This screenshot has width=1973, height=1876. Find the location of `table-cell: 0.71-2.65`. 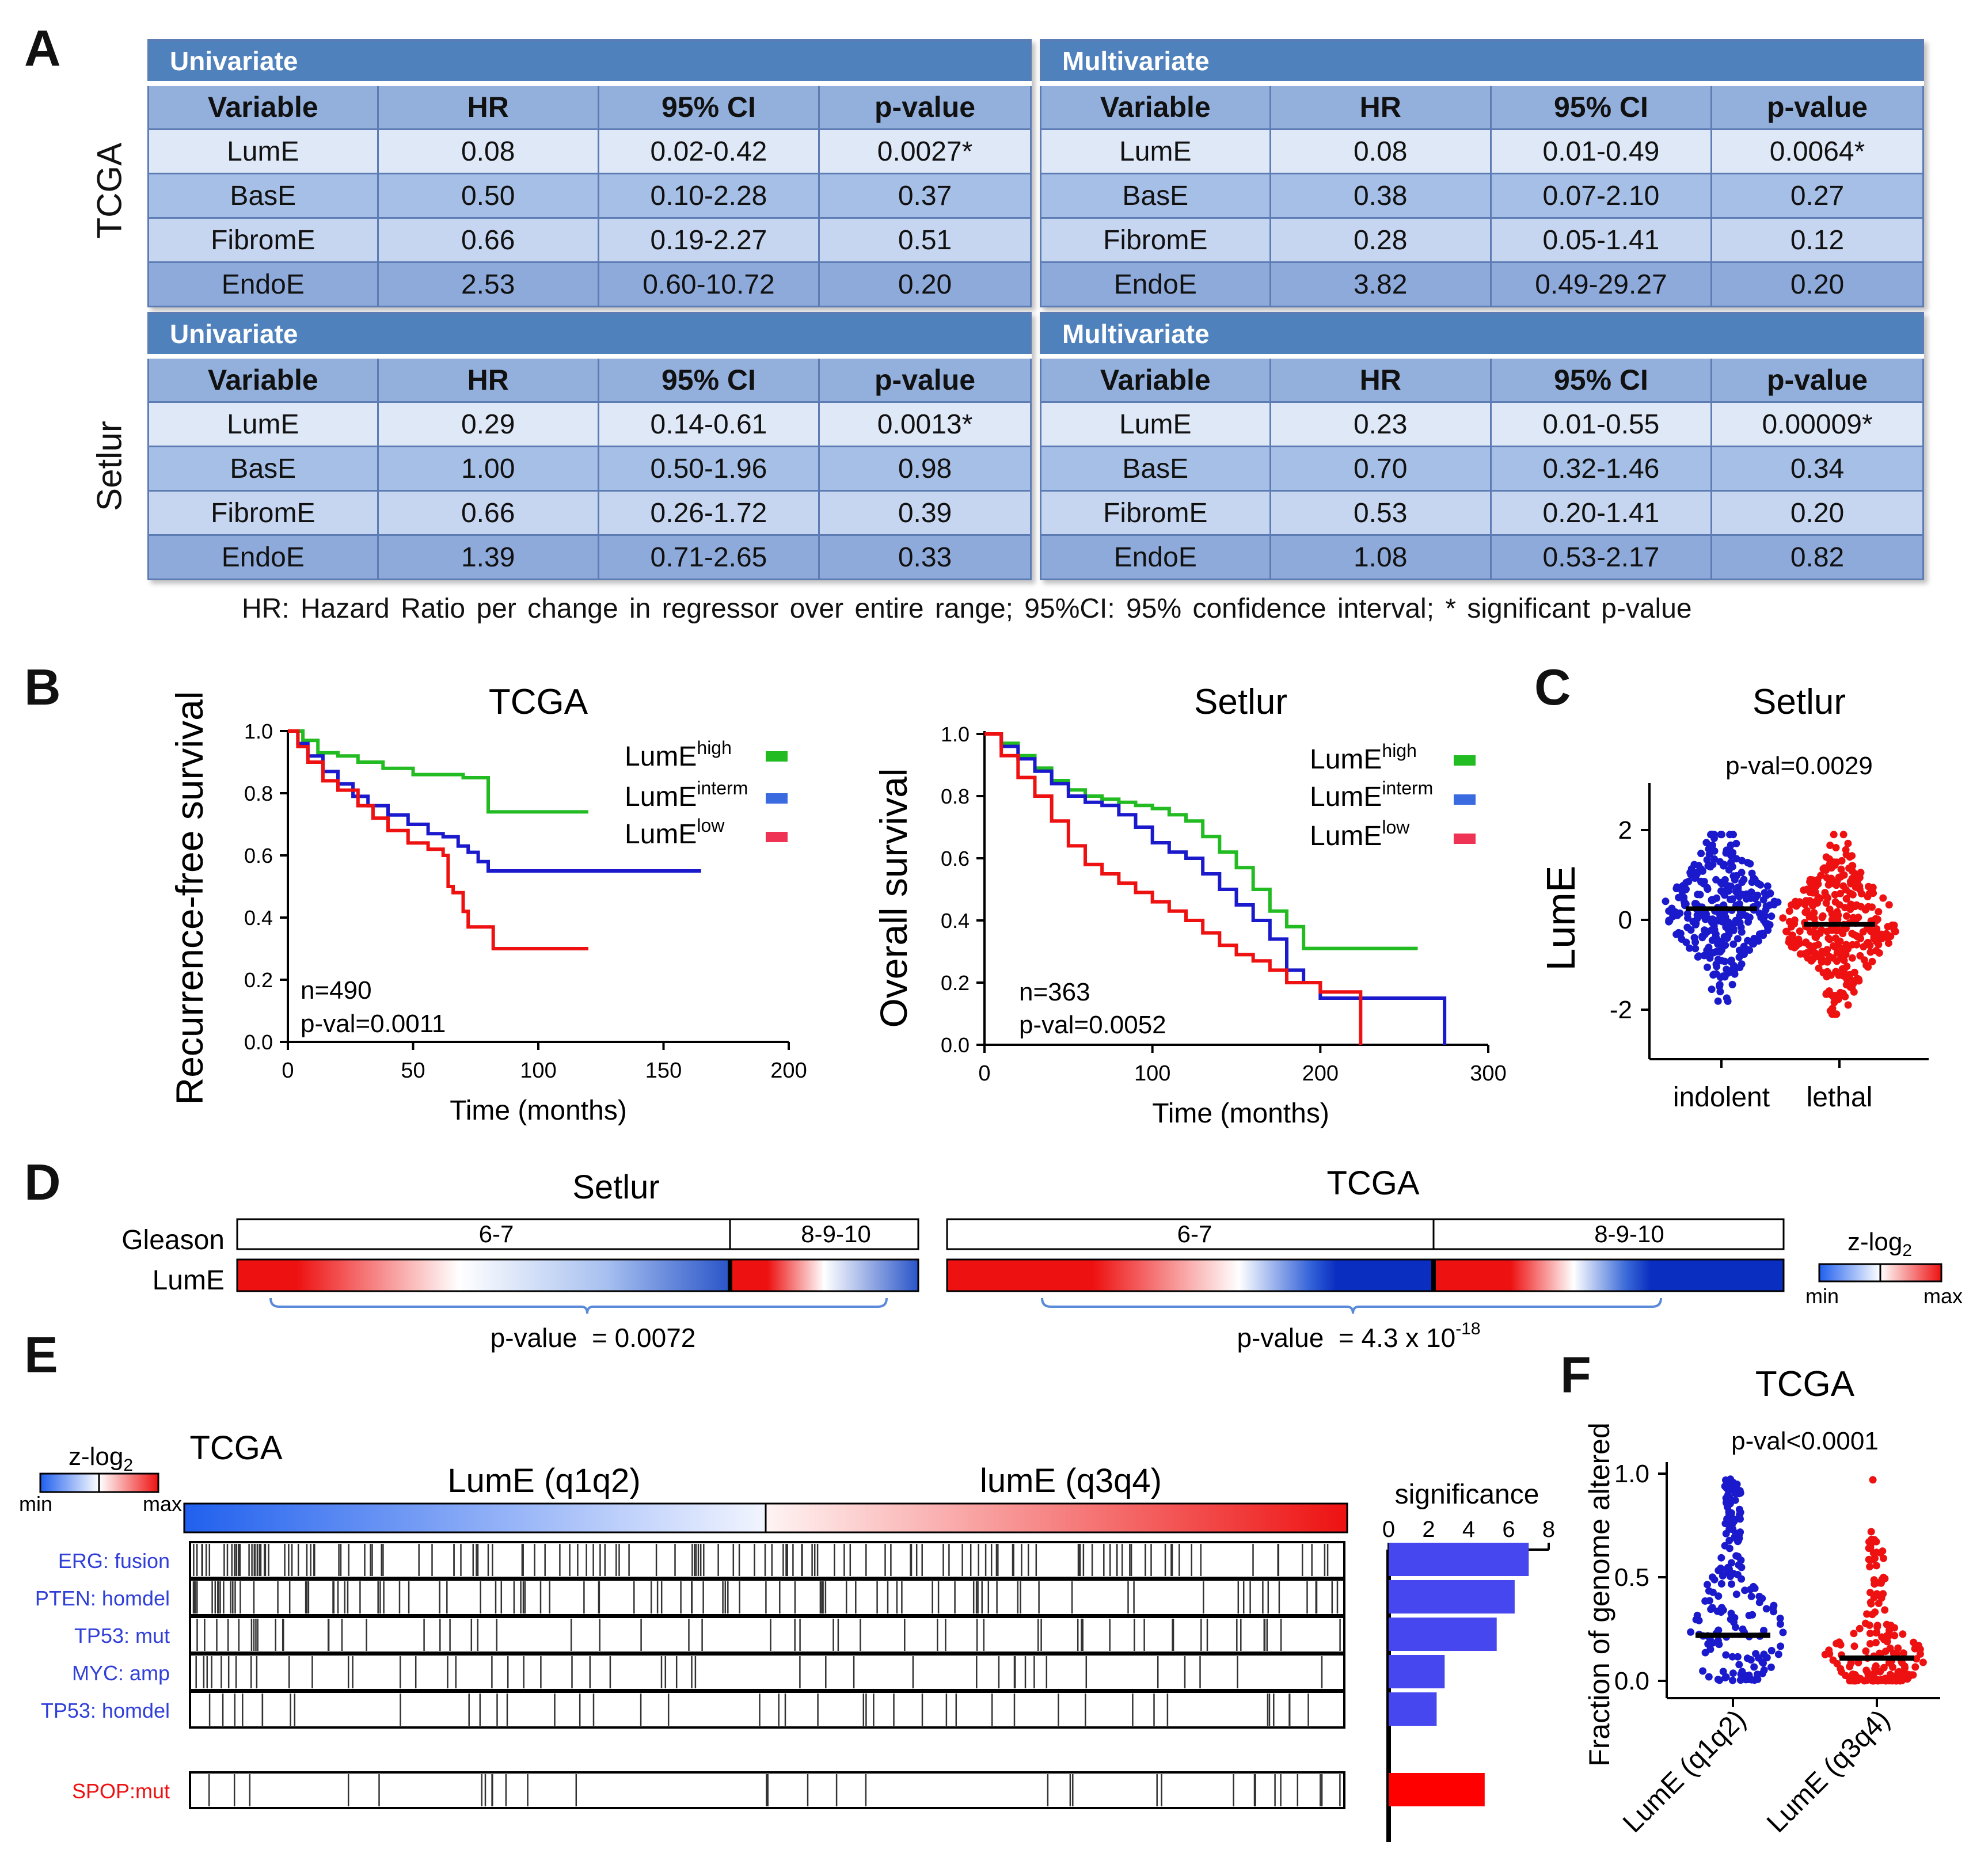

table-cell: 0.71-2.65 is located at coordinates (708, 557).